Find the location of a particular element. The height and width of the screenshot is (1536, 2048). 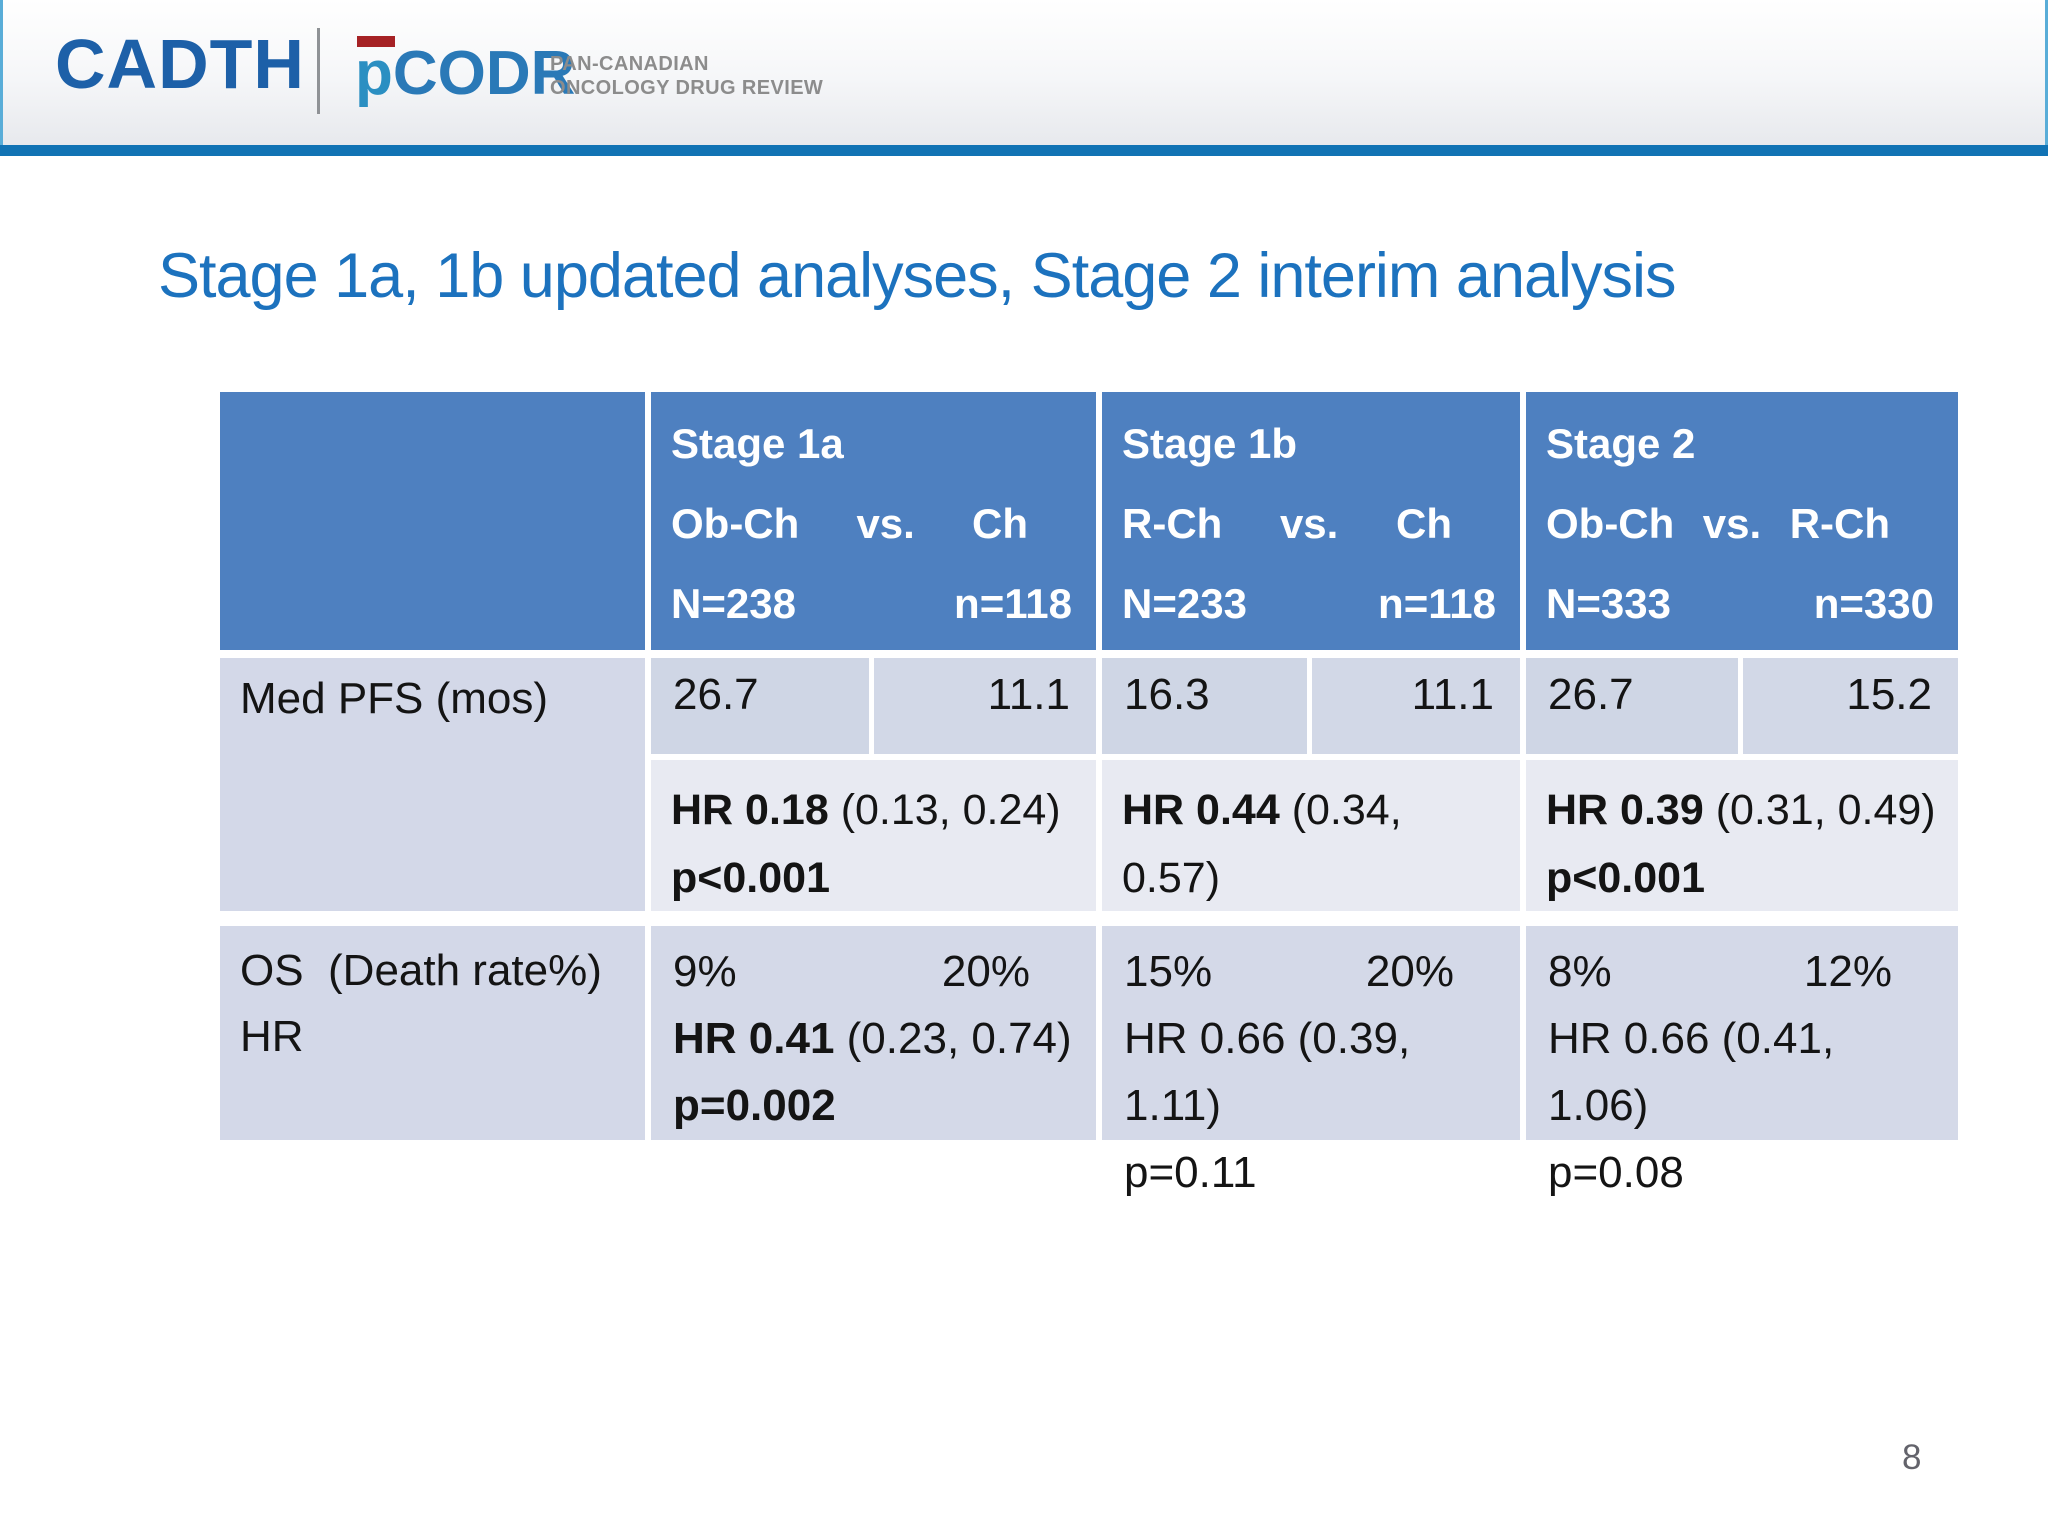

table-header-stage-1b: Stage 1b R-Ch vs. Ch N=233 n=118 is located at coordinates (1311, 521).